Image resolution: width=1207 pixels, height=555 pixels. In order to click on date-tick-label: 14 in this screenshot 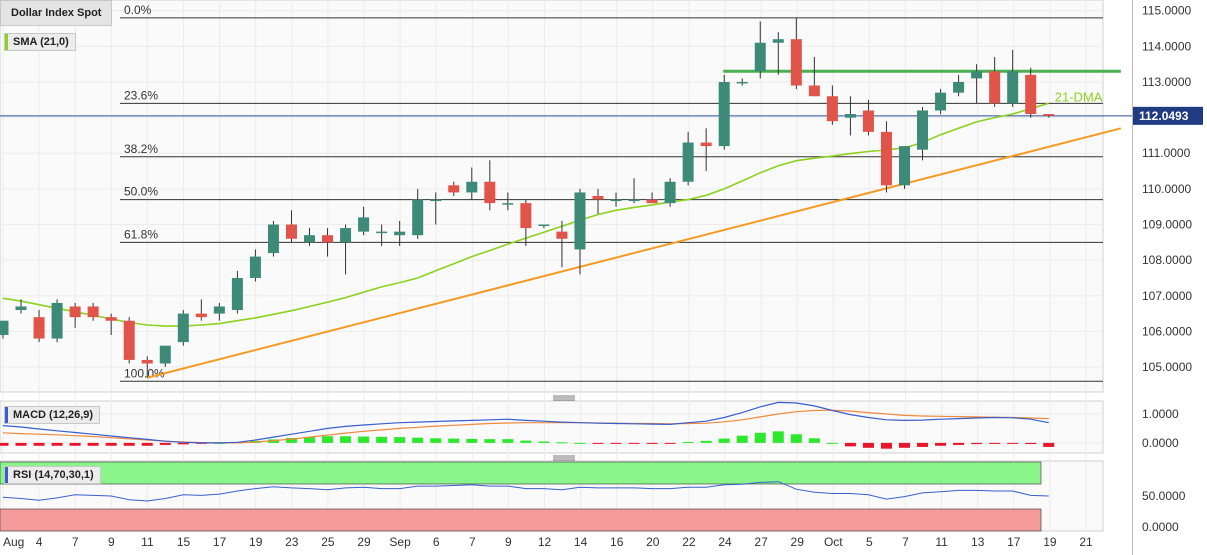, I will do `click(581, 542)`.